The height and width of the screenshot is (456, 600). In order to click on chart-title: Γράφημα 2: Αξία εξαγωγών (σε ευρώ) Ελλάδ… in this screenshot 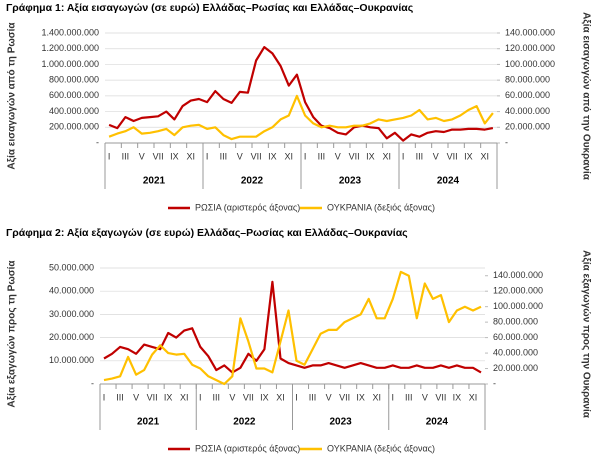, I will do `click(207, 233)`.